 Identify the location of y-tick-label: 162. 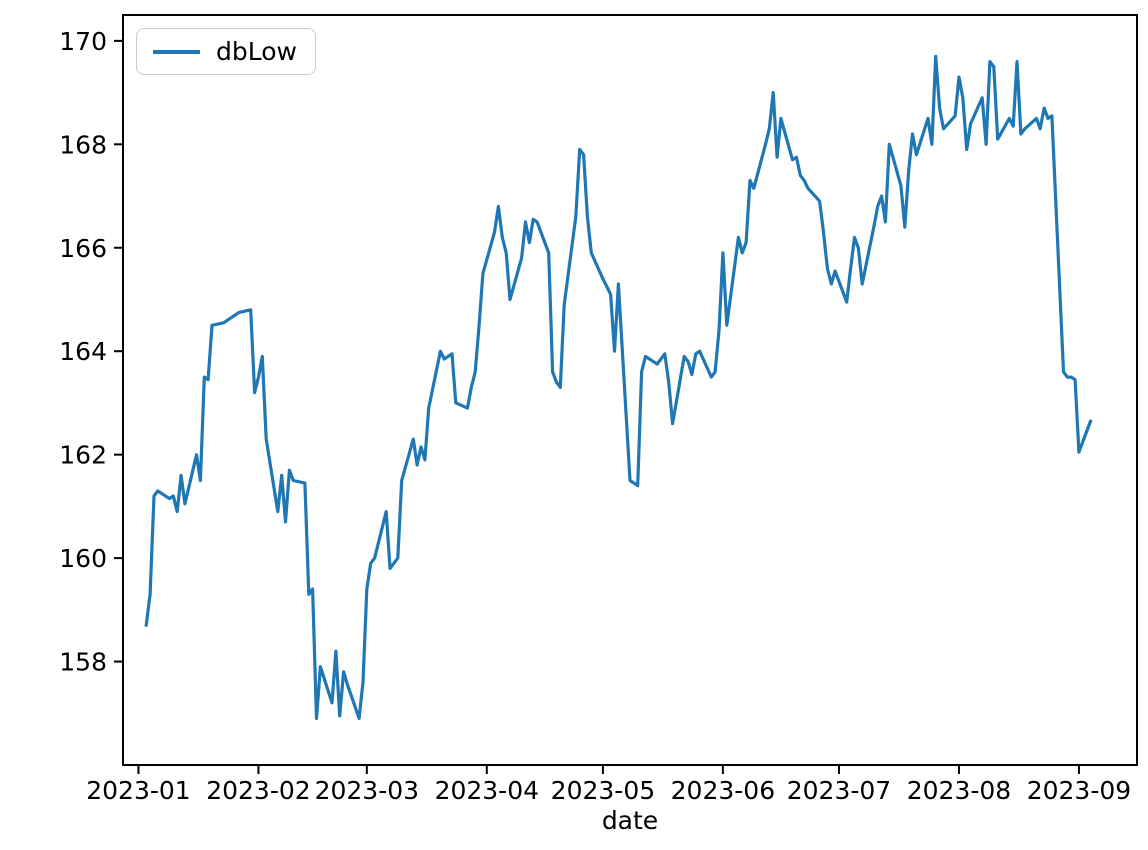
(83, 455).